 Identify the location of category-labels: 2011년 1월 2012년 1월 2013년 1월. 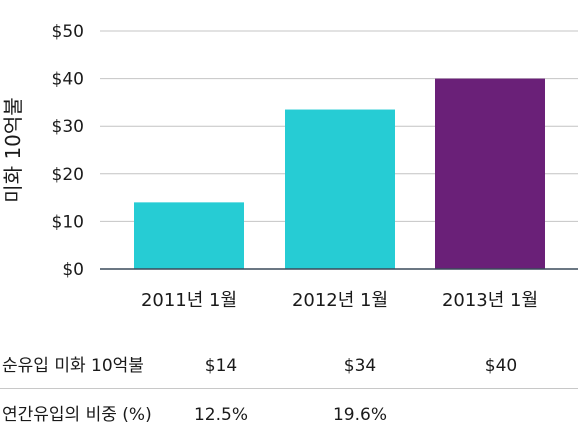
(339, 300).